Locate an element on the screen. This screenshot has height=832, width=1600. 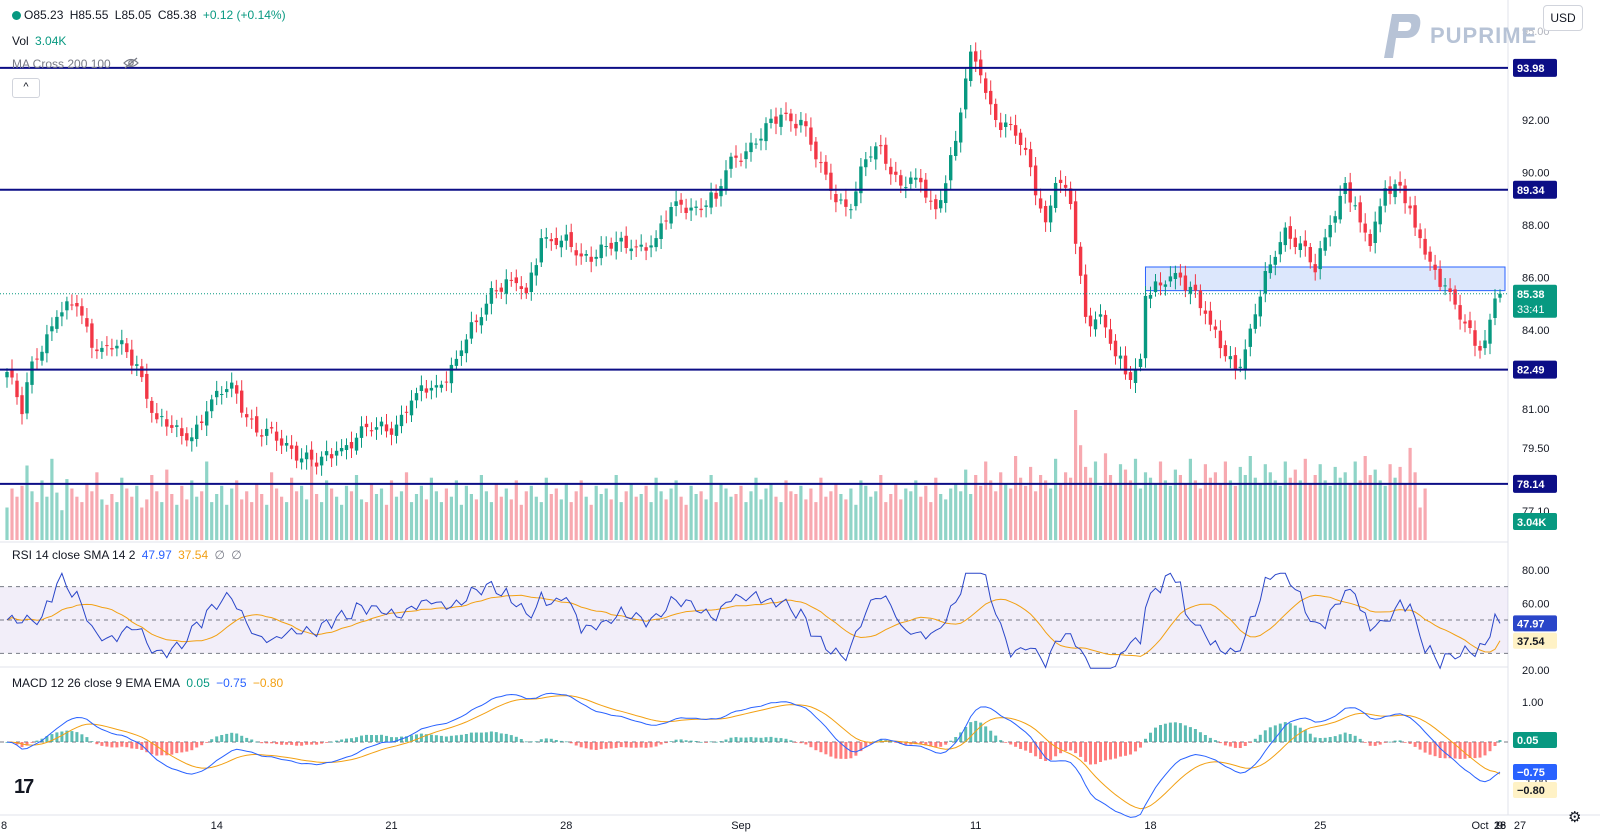
currency-button: USD is located at coordinates (1563, 18).